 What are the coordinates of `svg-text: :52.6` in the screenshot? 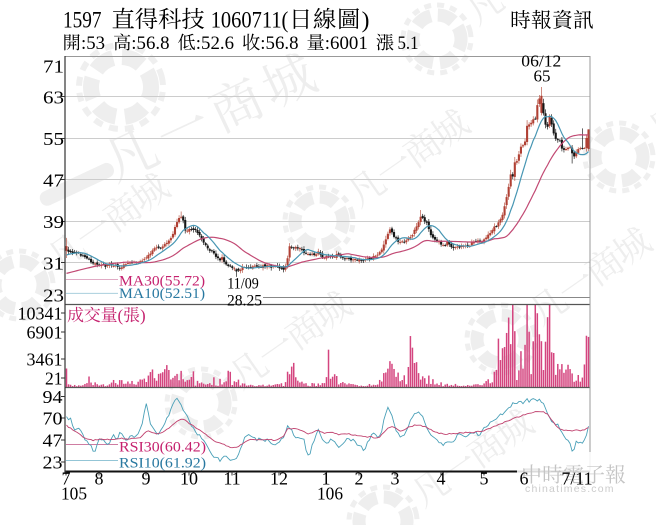 It's located at (215, 44).